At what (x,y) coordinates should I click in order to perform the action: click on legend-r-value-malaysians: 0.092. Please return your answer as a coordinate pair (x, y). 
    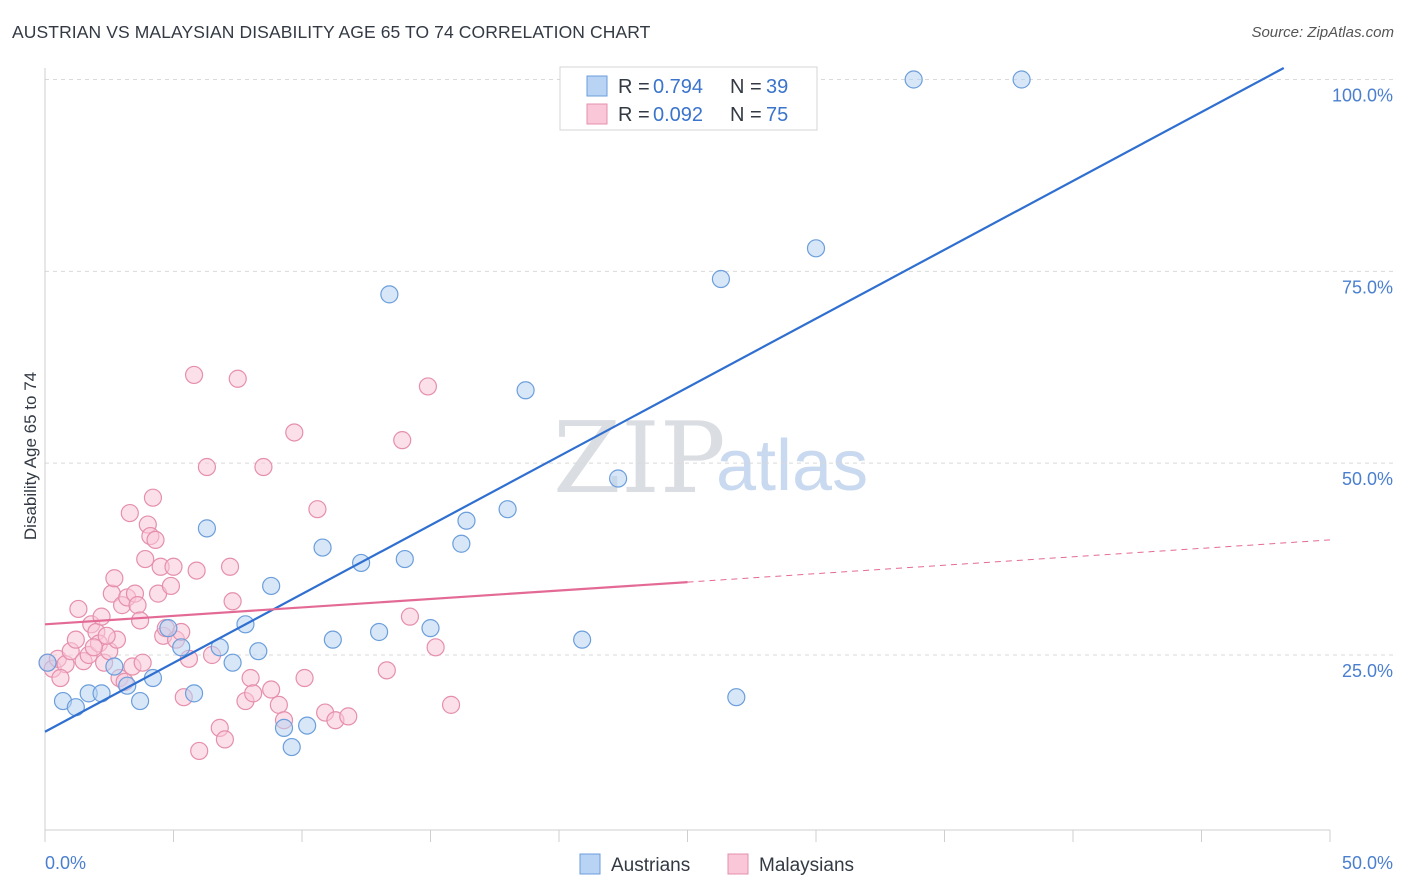
    Looking at the image, I should click on (678, 115).